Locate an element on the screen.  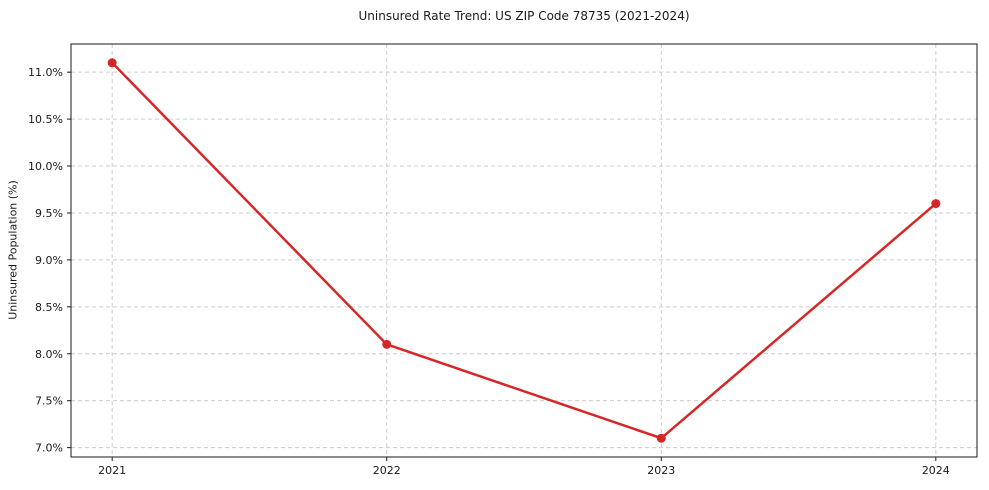
y-tick-label: 10.0% is located at coordinates (45, 166).